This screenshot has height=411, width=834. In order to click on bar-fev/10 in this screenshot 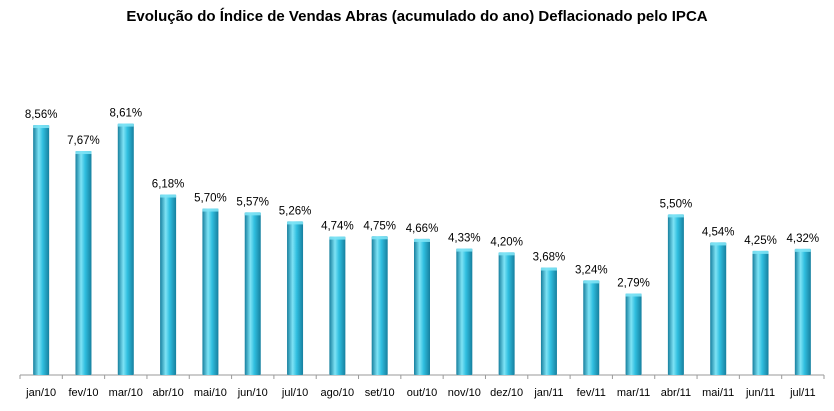, I will do `click(83, 263)`.